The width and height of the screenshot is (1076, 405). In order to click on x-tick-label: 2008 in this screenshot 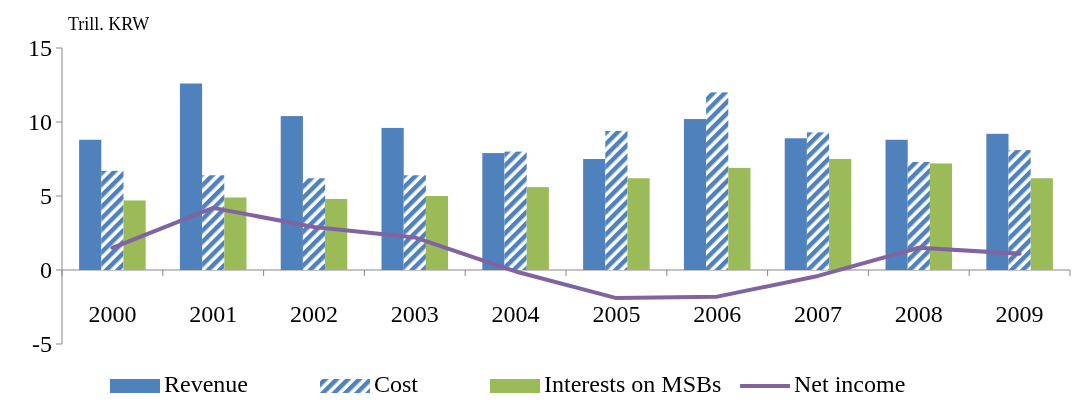, I will do `click(918, 314)`.